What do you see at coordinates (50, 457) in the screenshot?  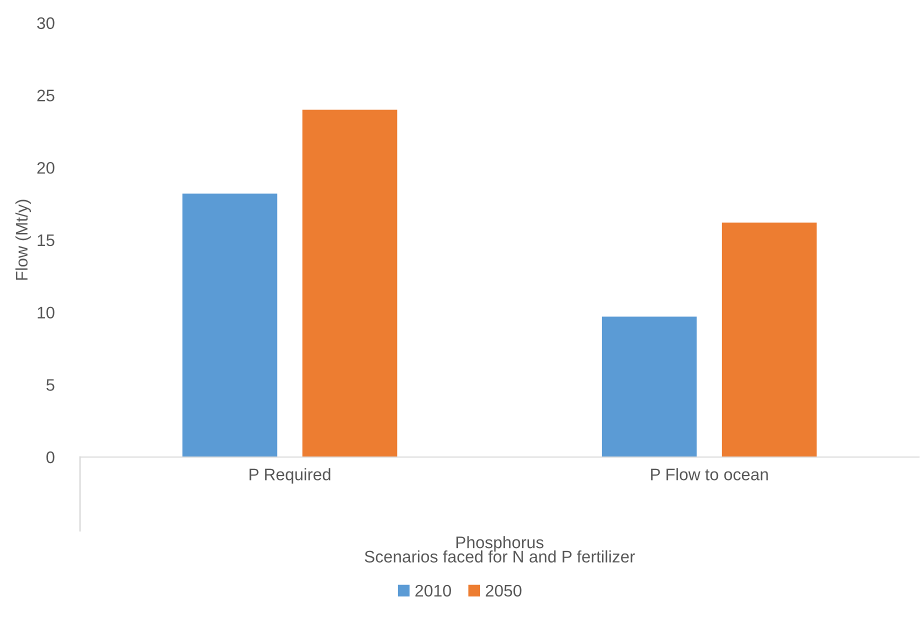 I see `y-tick-label: 0` at bounding box center [50, 457].